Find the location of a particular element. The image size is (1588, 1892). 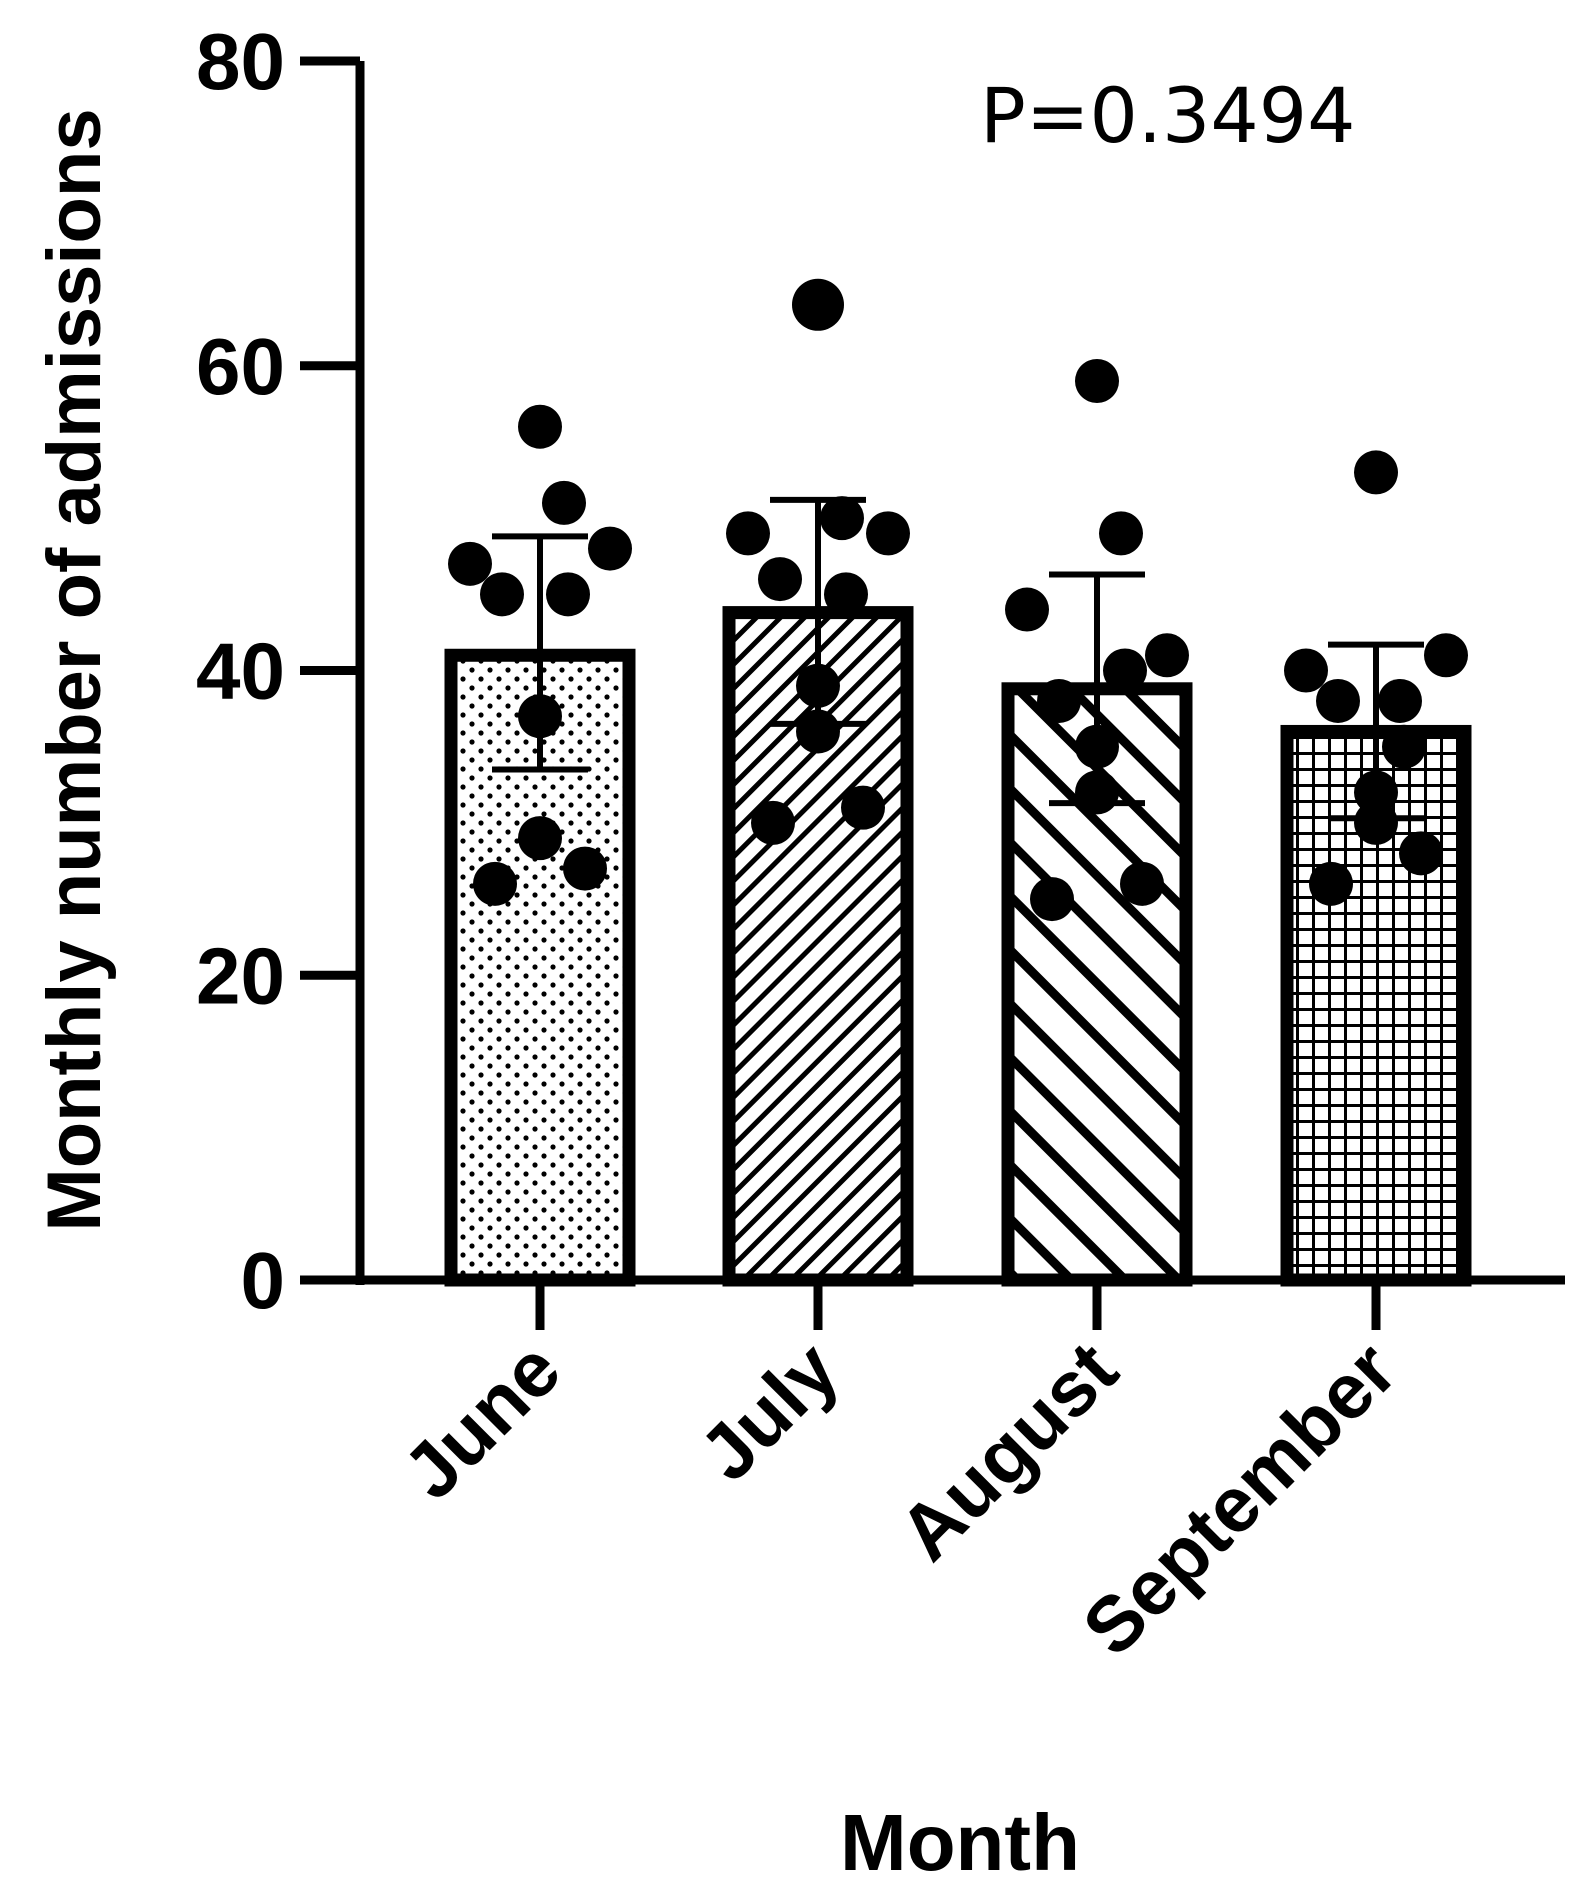

p-value-annotation: P=0.3494 is located at coordinates (1167, 115).